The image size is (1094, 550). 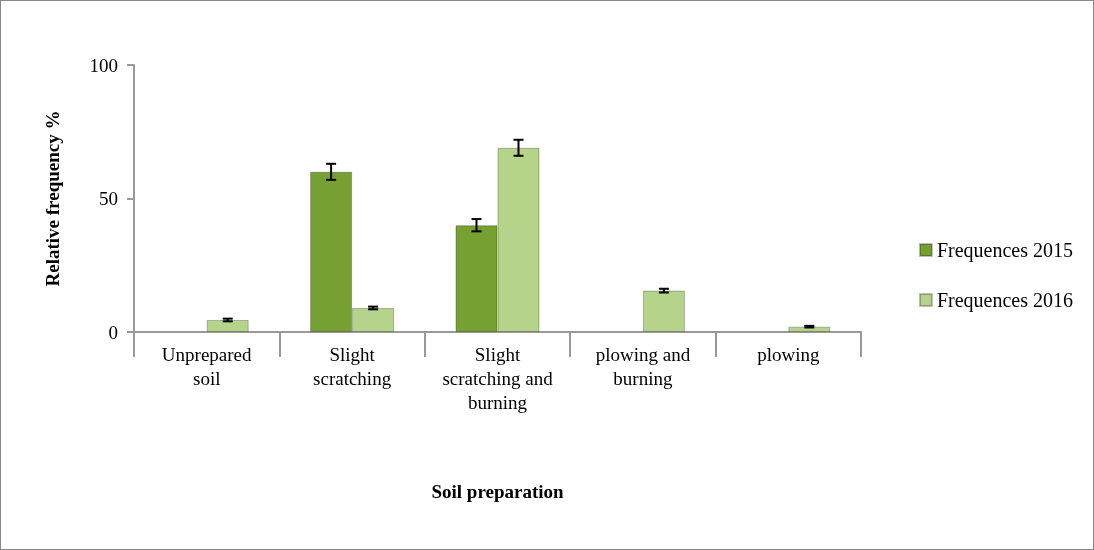 What do you see at coordinates (352, 366) in the screenshot?
I see `x-tick-label: Slight scratching` at bounding box center [352, 366].